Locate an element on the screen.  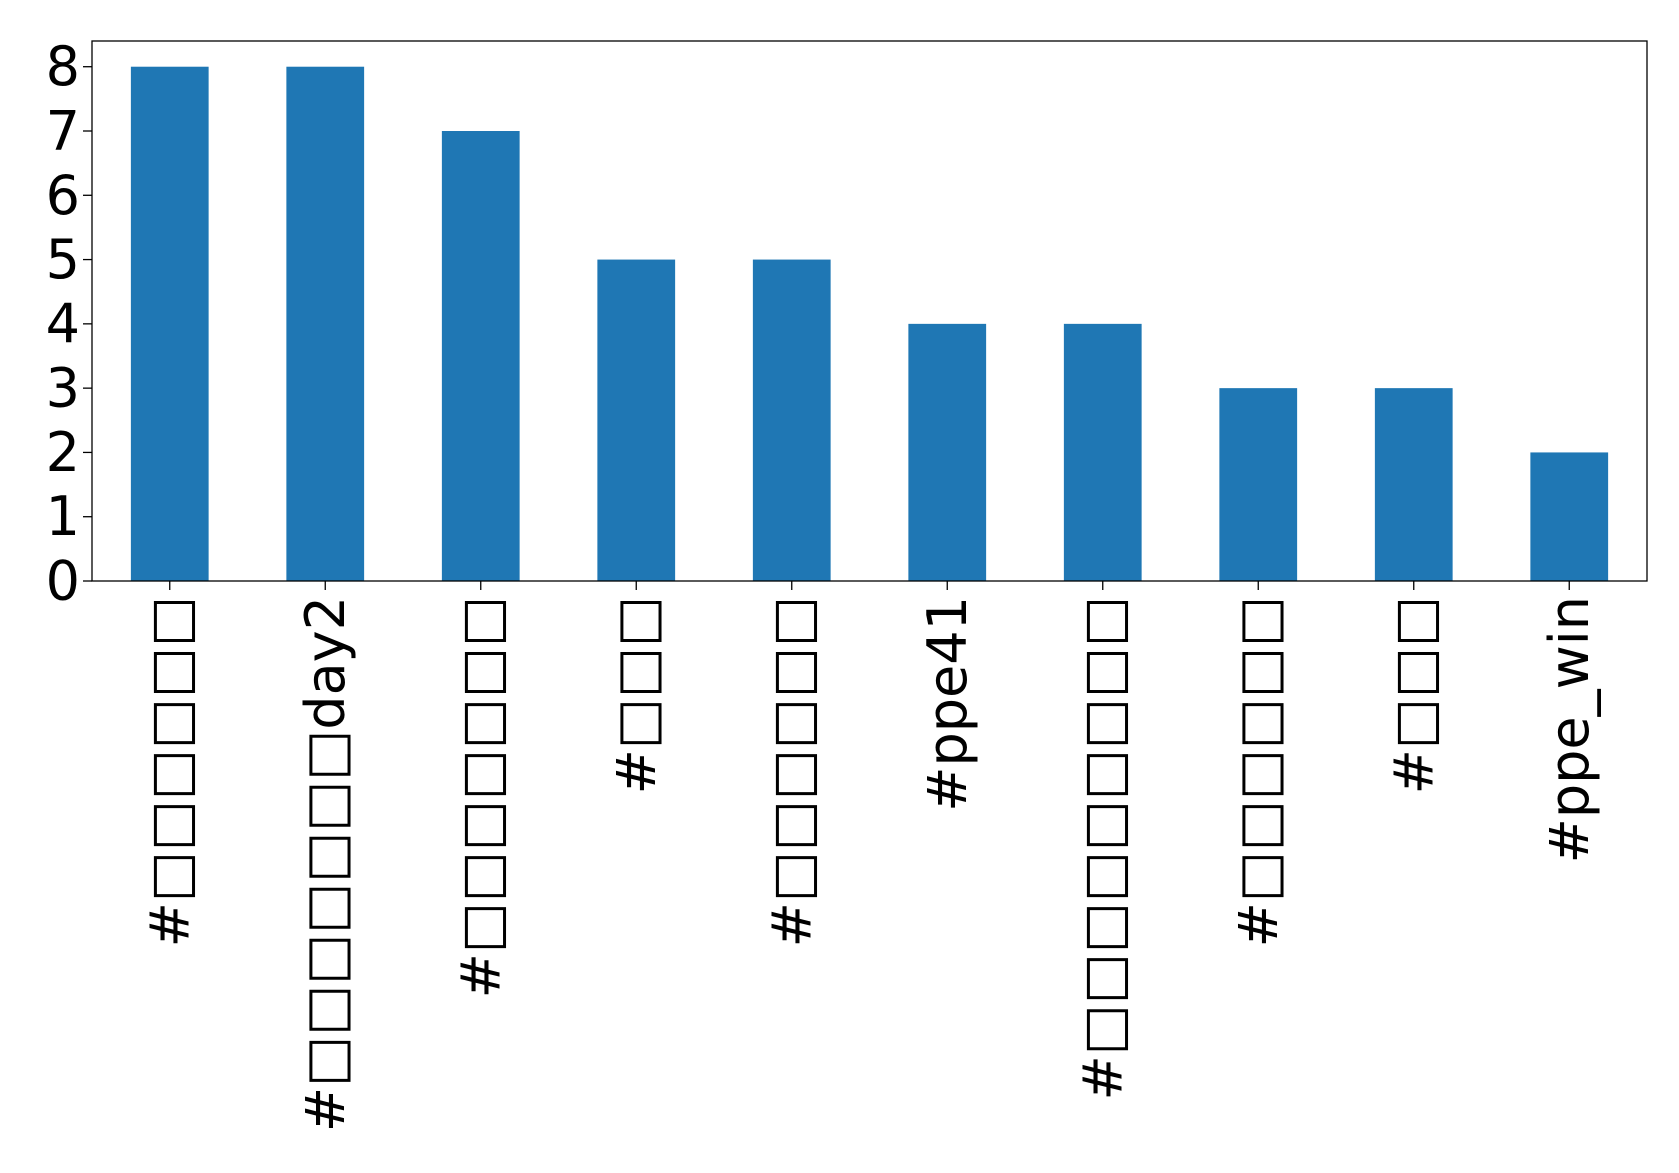
x-tick-label: #□□□□□□□ is located at coordinates (480, 797).